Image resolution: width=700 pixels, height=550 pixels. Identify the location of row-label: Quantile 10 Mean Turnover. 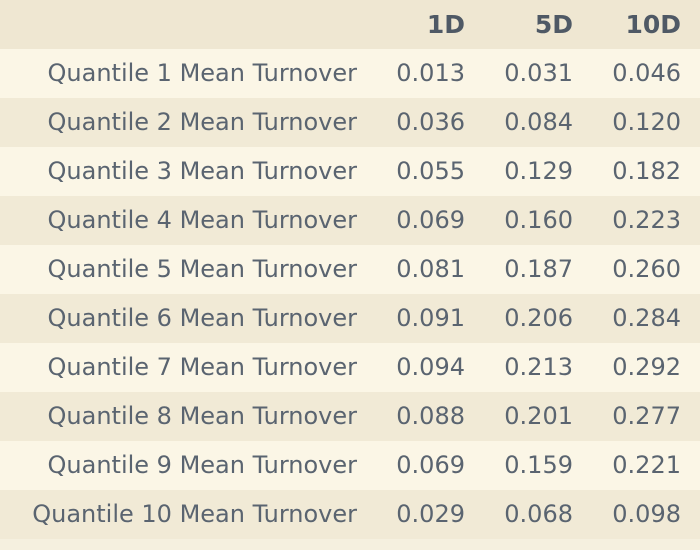
(194, 514).